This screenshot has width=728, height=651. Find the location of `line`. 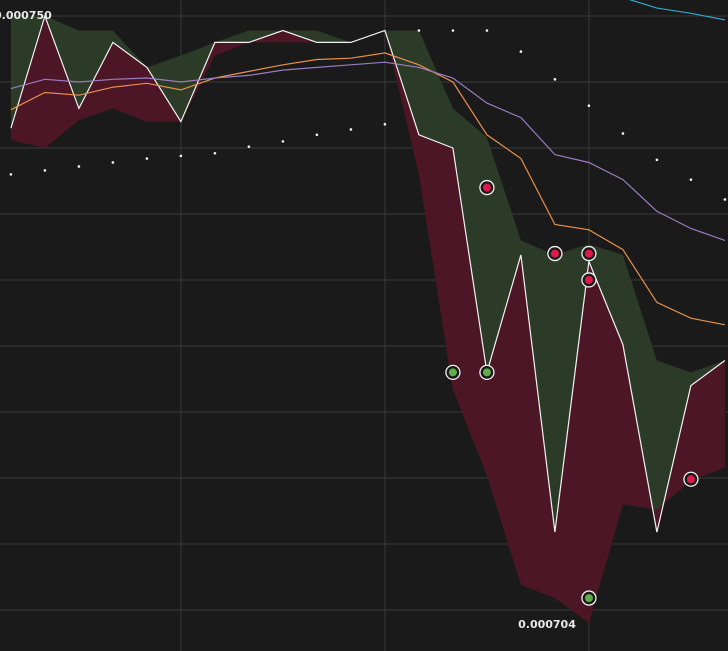

line is located at coordinates (677, 10).